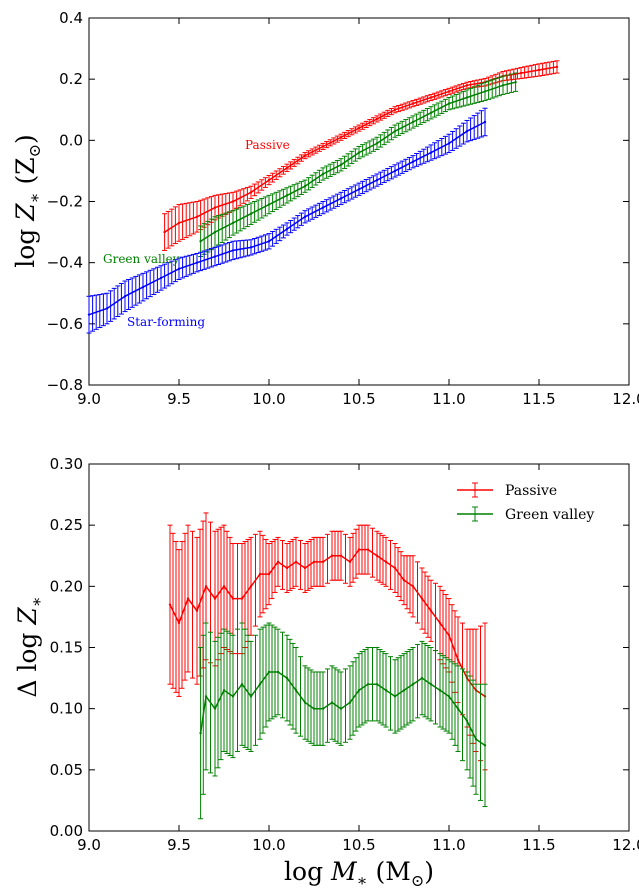 This screenshot has height=889, width=639. Describe the element at coordinates (268, 845) in the screenshot. I see `bottom-x-tick-label: 10.0` at that location.